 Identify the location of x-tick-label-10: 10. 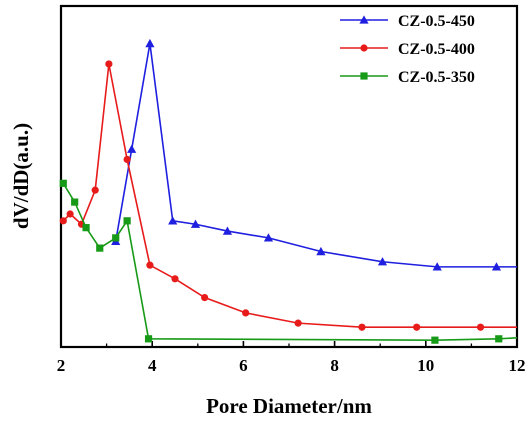
(425, 365).